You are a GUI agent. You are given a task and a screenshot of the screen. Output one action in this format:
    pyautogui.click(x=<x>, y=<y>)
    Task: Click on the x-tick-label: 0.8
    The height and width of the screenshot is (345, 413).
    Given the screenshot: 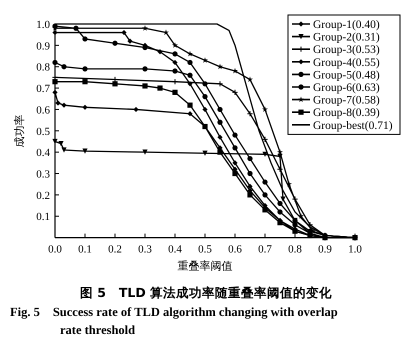 What is the action you would take?
    pyautogui.click(x=295, y=250)
    